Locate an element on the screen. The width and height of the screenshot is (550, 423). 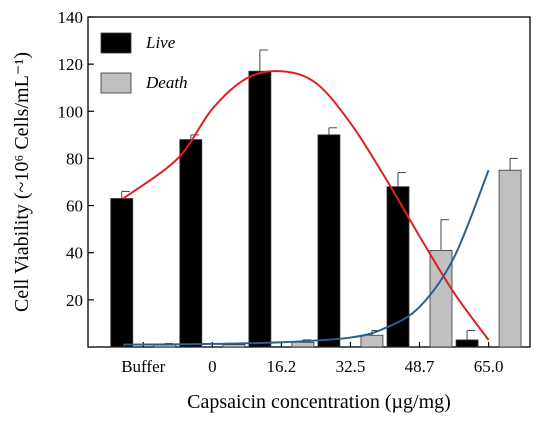
x-axis-title: Capsaicin concentration (µg/mg) is located at coordinates (319, 402).